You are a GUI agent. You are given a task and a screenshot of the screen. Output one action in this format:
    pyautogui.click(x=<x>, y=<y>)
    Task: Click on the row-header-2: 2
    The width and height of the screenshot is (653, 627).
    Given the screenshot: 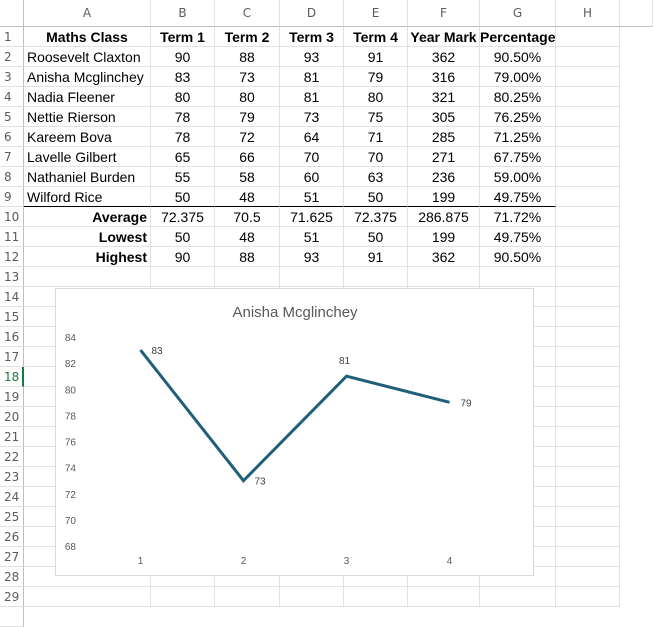 What is the action you would take?
    pyautogui.click(x=12, y=57)
    